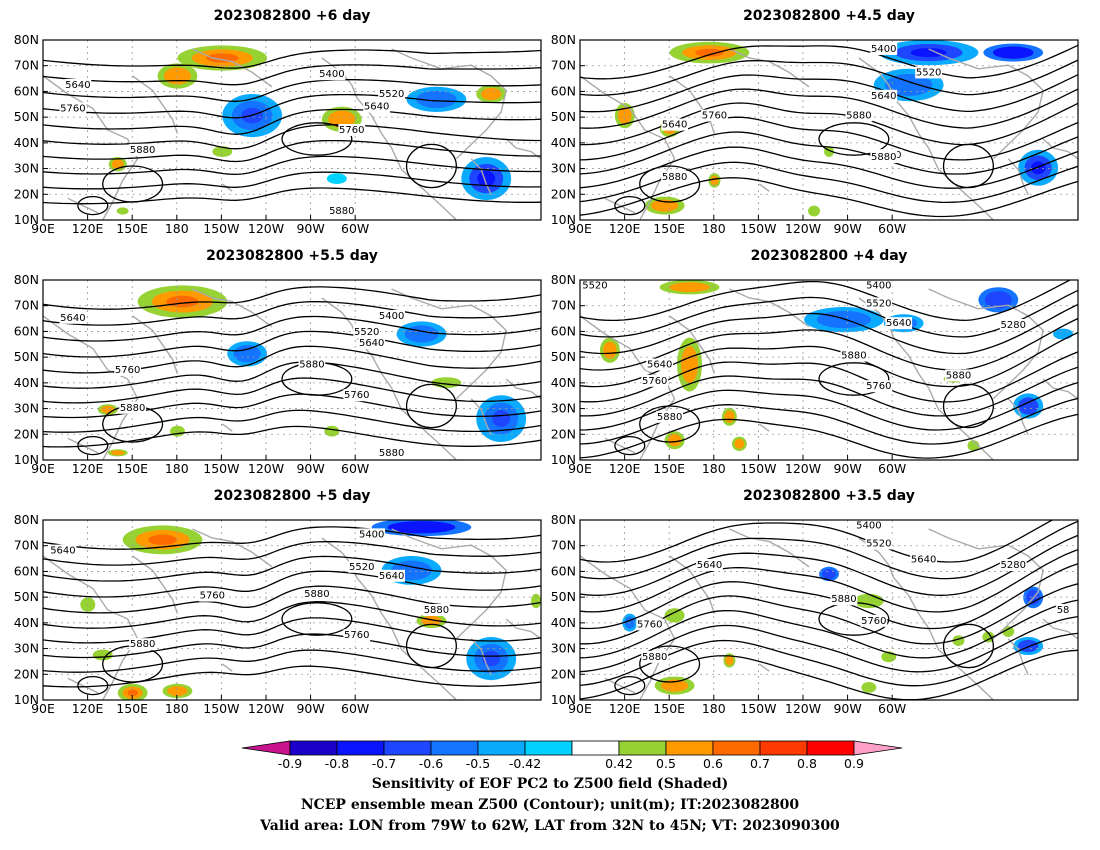  Describe the element at coordinates (807, 763) in the screenshot. I see `colorbar-label: 0.8` at that location.